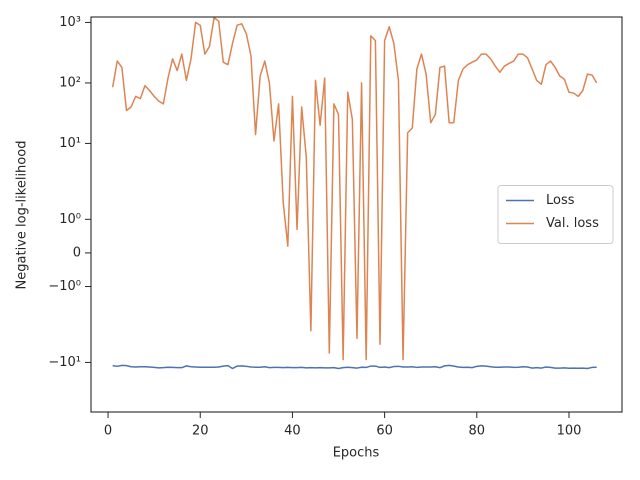  What do you see at coordinates (572, 223) in the screenshot?
I see `legend-label: Val. loss` at bounding box center [572, 223].